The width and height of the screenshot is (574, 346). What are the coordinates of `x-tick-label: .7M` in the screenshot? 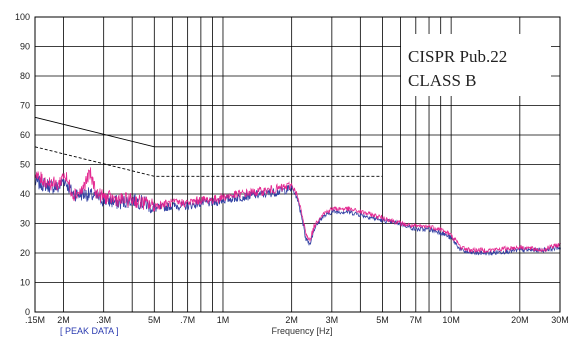 It's located at (187, 320).